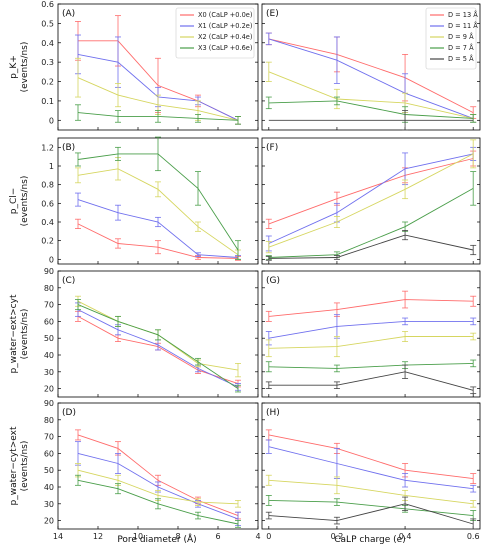 This screenshot has height=550, width=490. I want to click on y-tick-label: 0.1, so click(47, 101).